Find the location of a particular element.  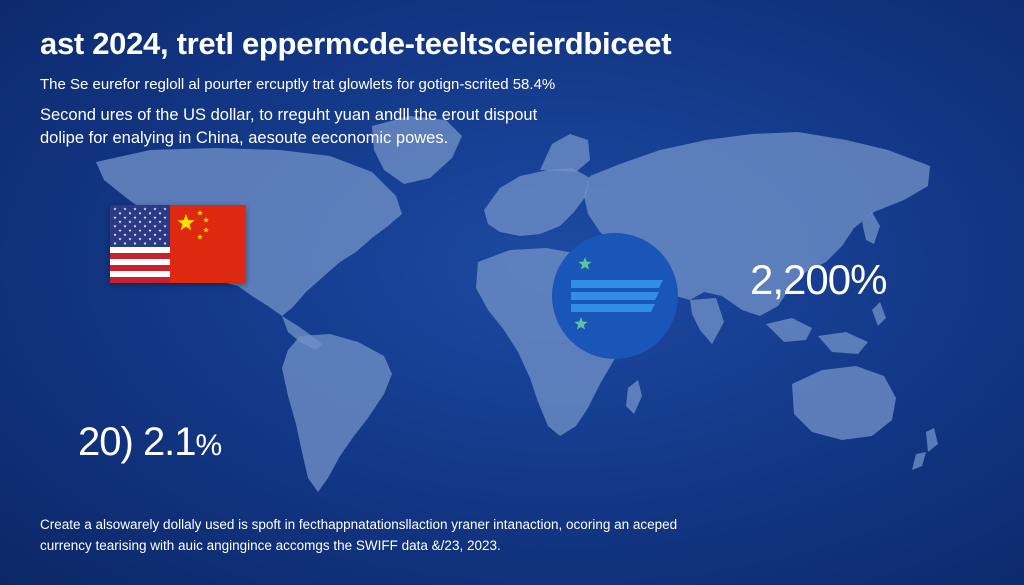

stat-share-prefix: 20) is located at coordinates (106, 442).